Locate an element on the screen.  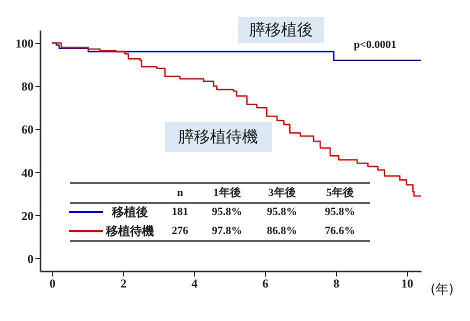
x-tick-label: 10 is located at coordinates (407, 283).